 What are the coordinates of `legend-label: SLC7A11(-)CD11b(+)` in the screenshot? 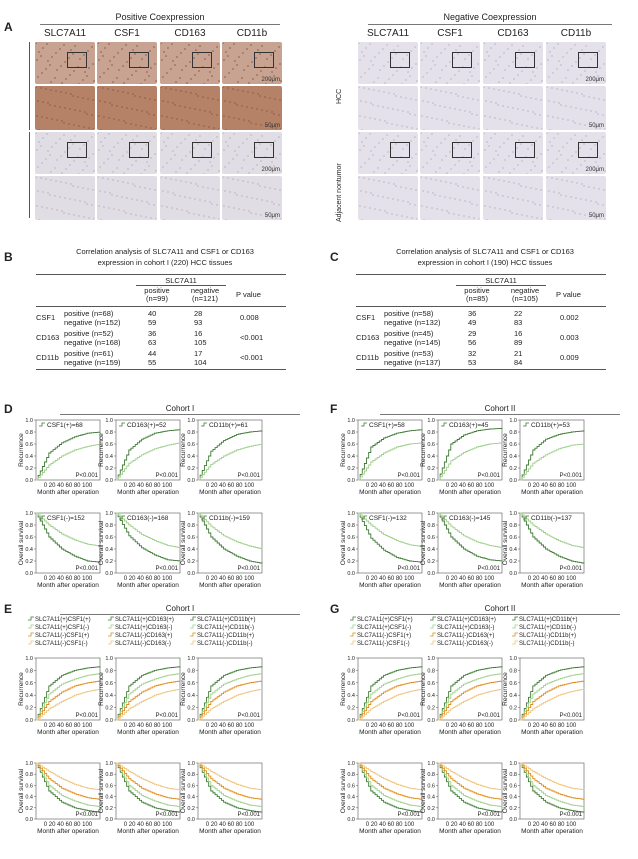 It's located at (547, 636).